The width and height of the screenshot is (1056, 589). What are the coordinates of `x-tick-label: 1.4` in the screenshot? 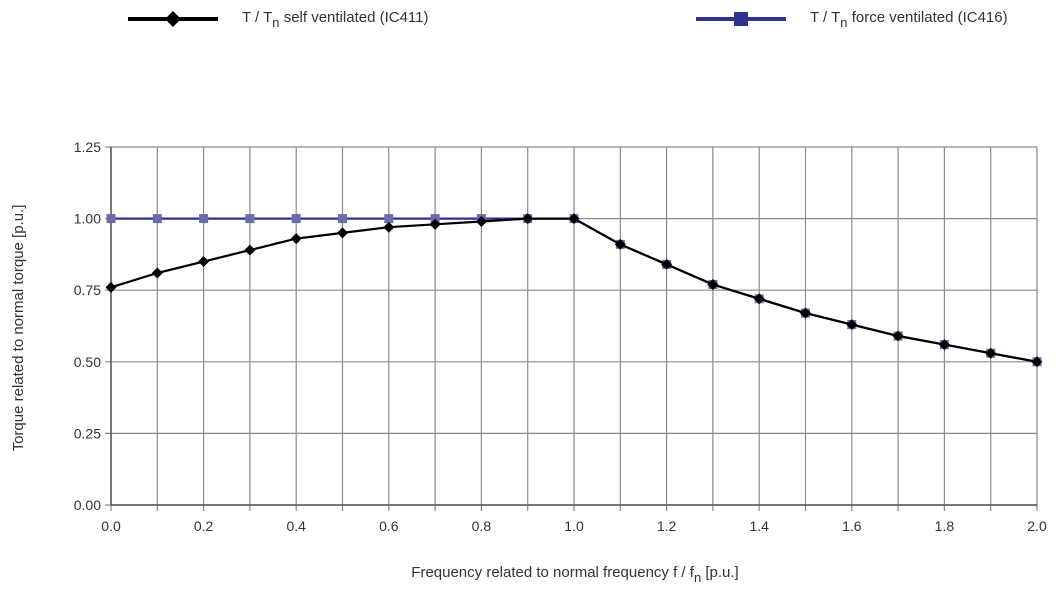 It's located at (759, 526).